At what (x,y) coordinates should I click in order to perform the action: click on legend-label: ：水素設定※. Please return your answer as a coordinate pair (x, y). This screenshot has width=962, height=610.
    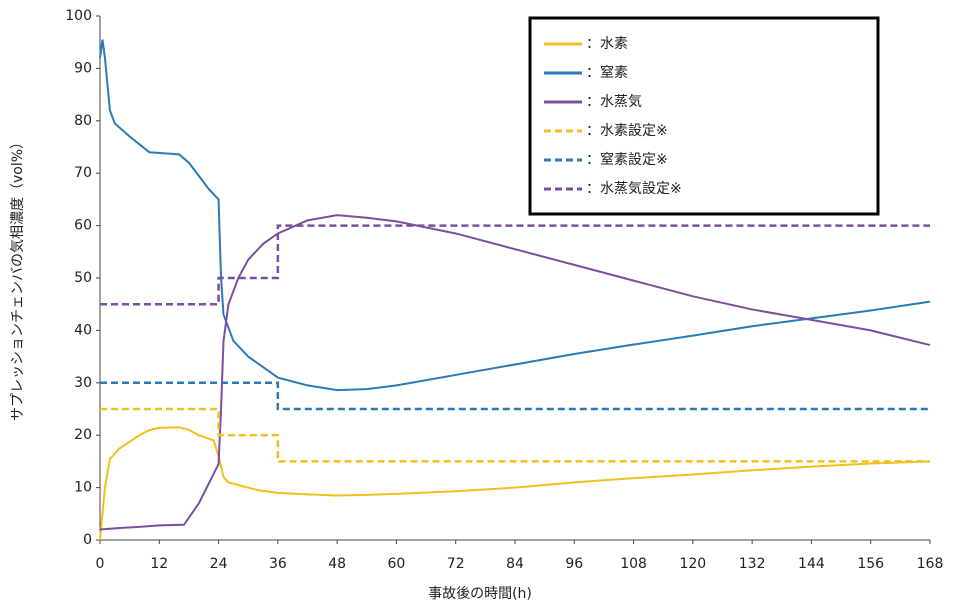
    Looking at the image, I should click on (627, 131).